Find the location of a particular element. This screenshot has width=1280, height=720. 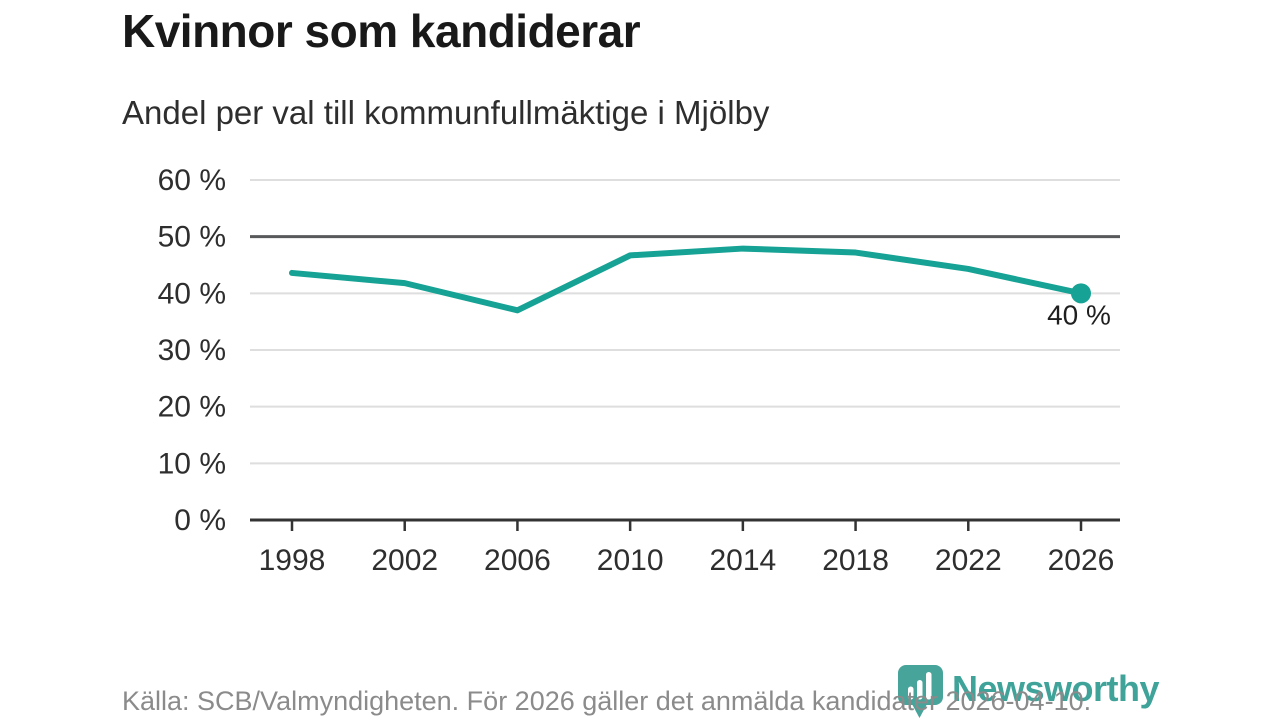

y-axis-tick-label: 50 % is located at coordinates (192, 237).